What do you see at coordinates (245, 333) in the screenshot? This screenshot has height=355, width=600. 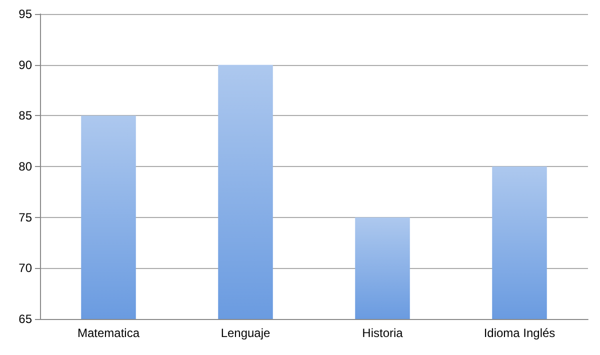 I see `x-tick-label: Lenguaje` at bounding box center [245, 333].